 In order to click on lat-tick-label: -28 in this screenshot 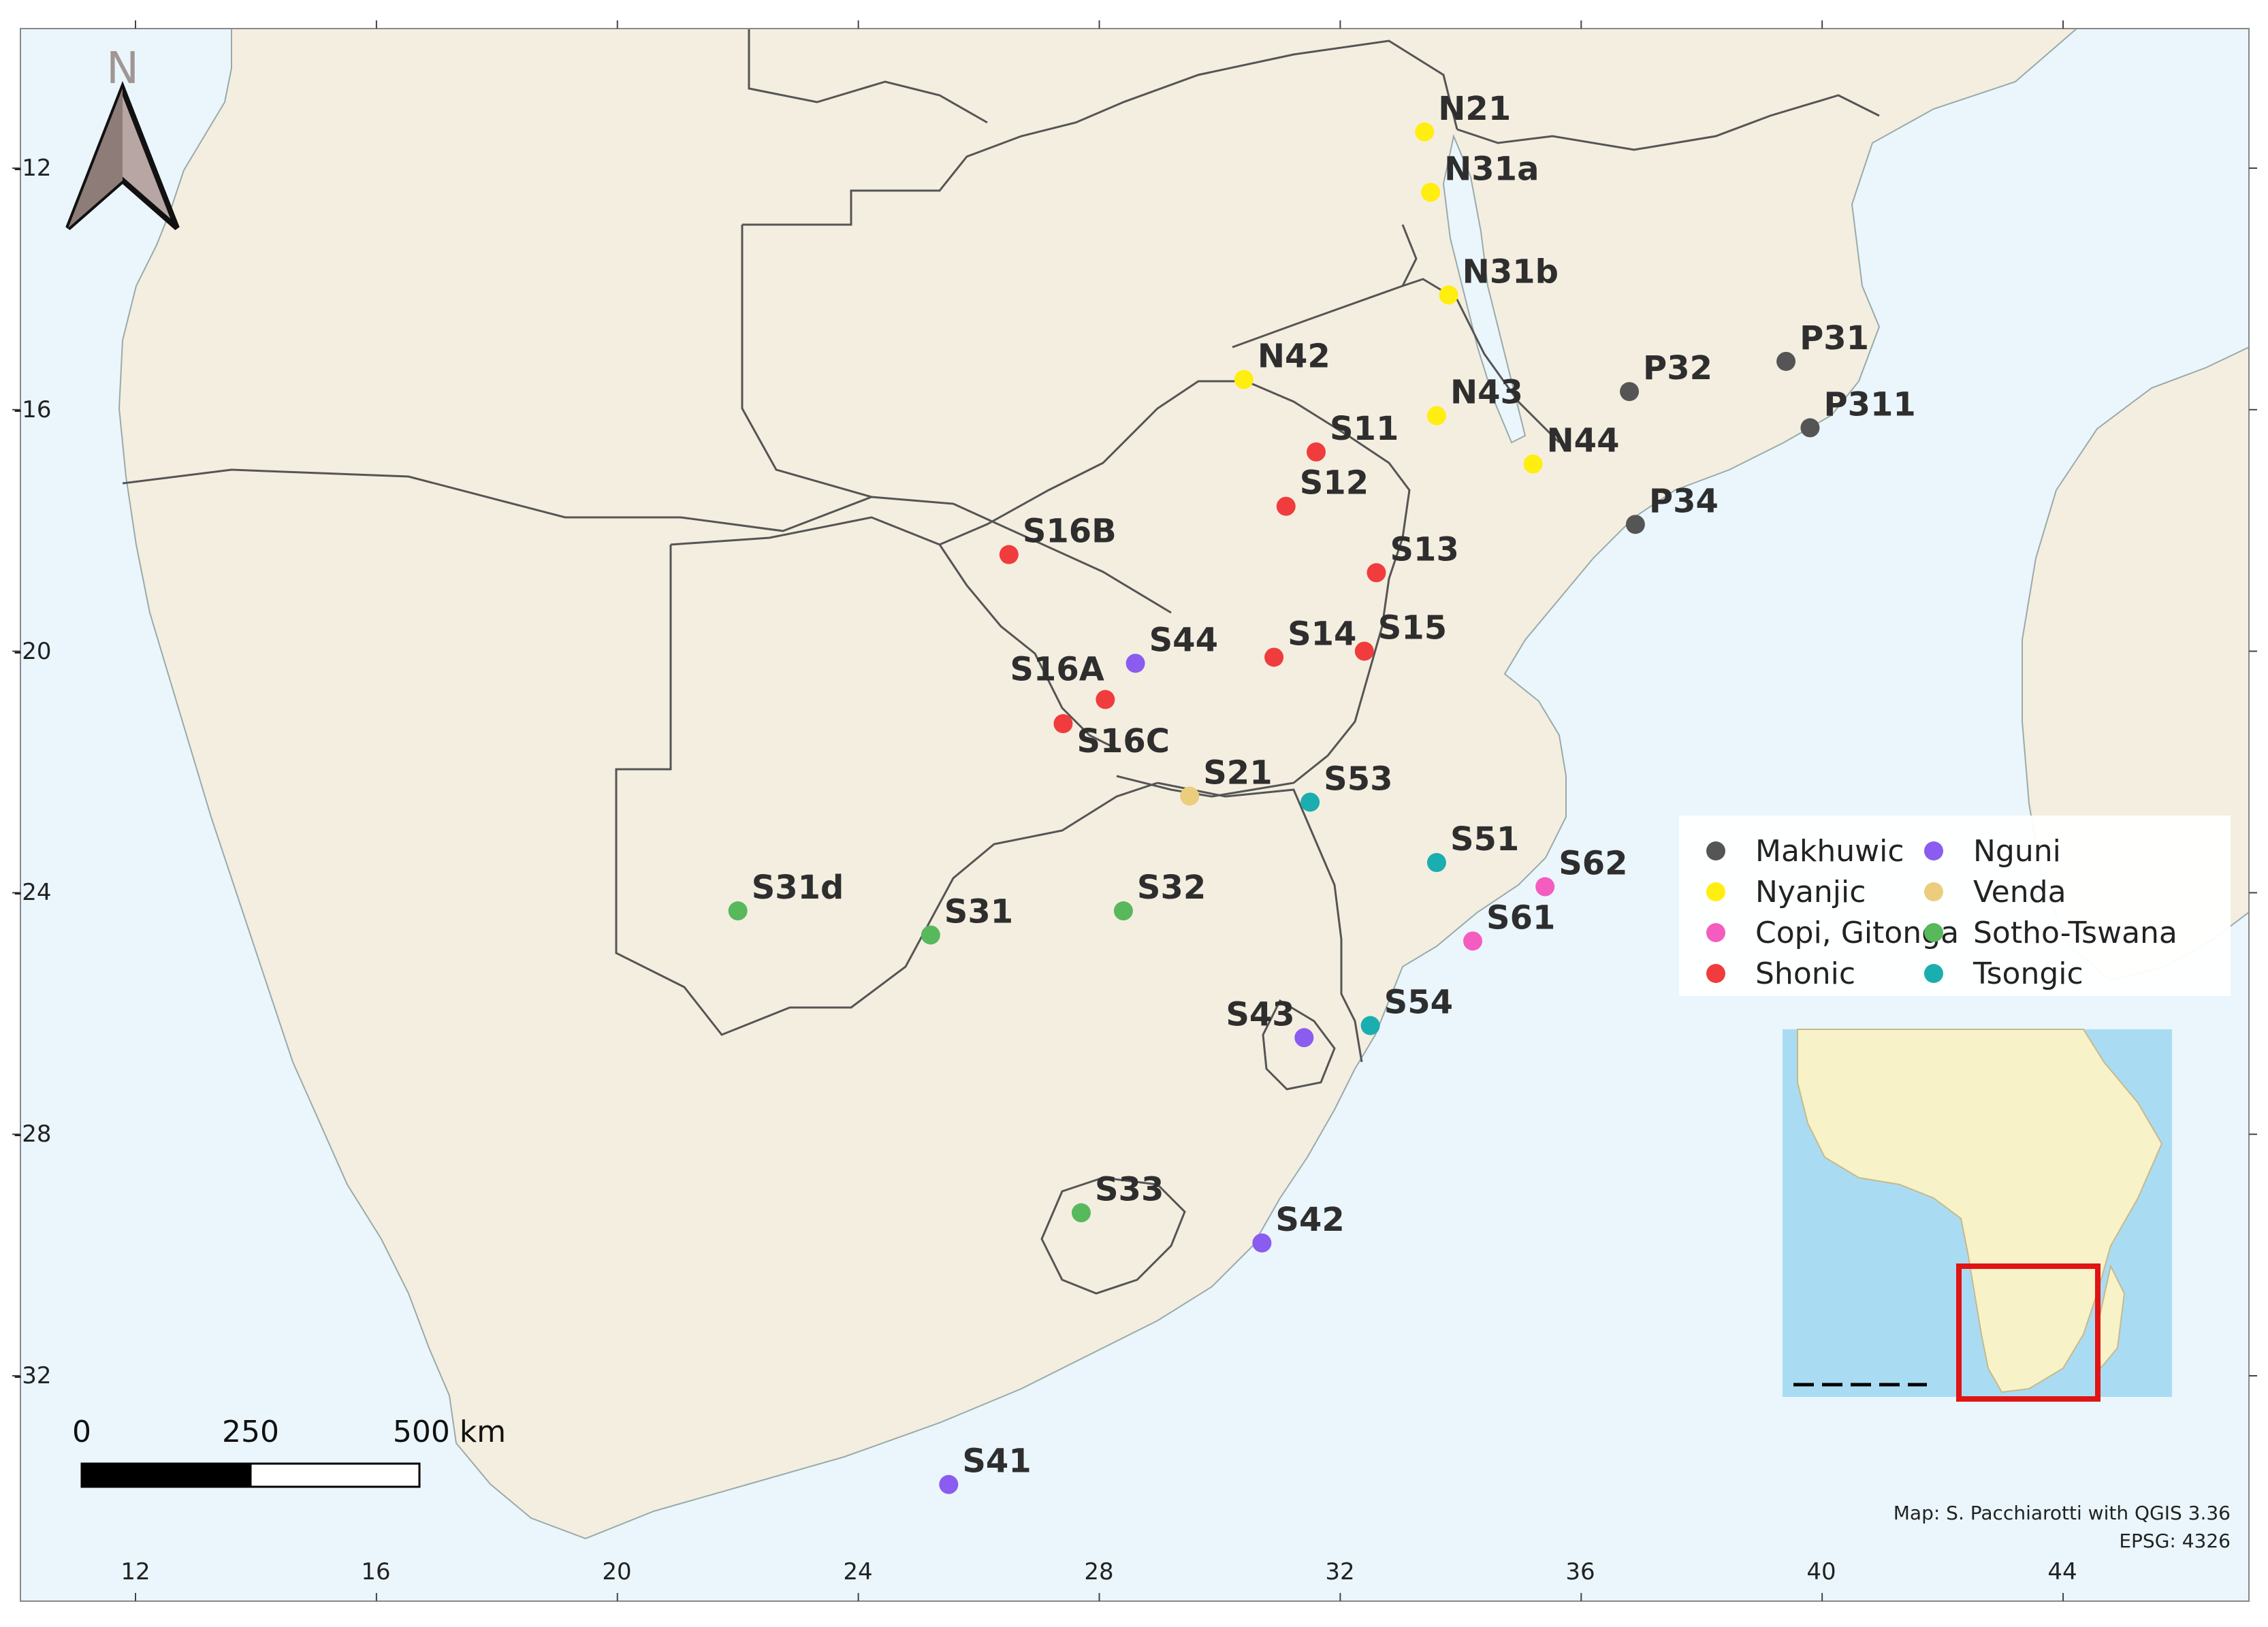, I will do `click(33, 1134)`.